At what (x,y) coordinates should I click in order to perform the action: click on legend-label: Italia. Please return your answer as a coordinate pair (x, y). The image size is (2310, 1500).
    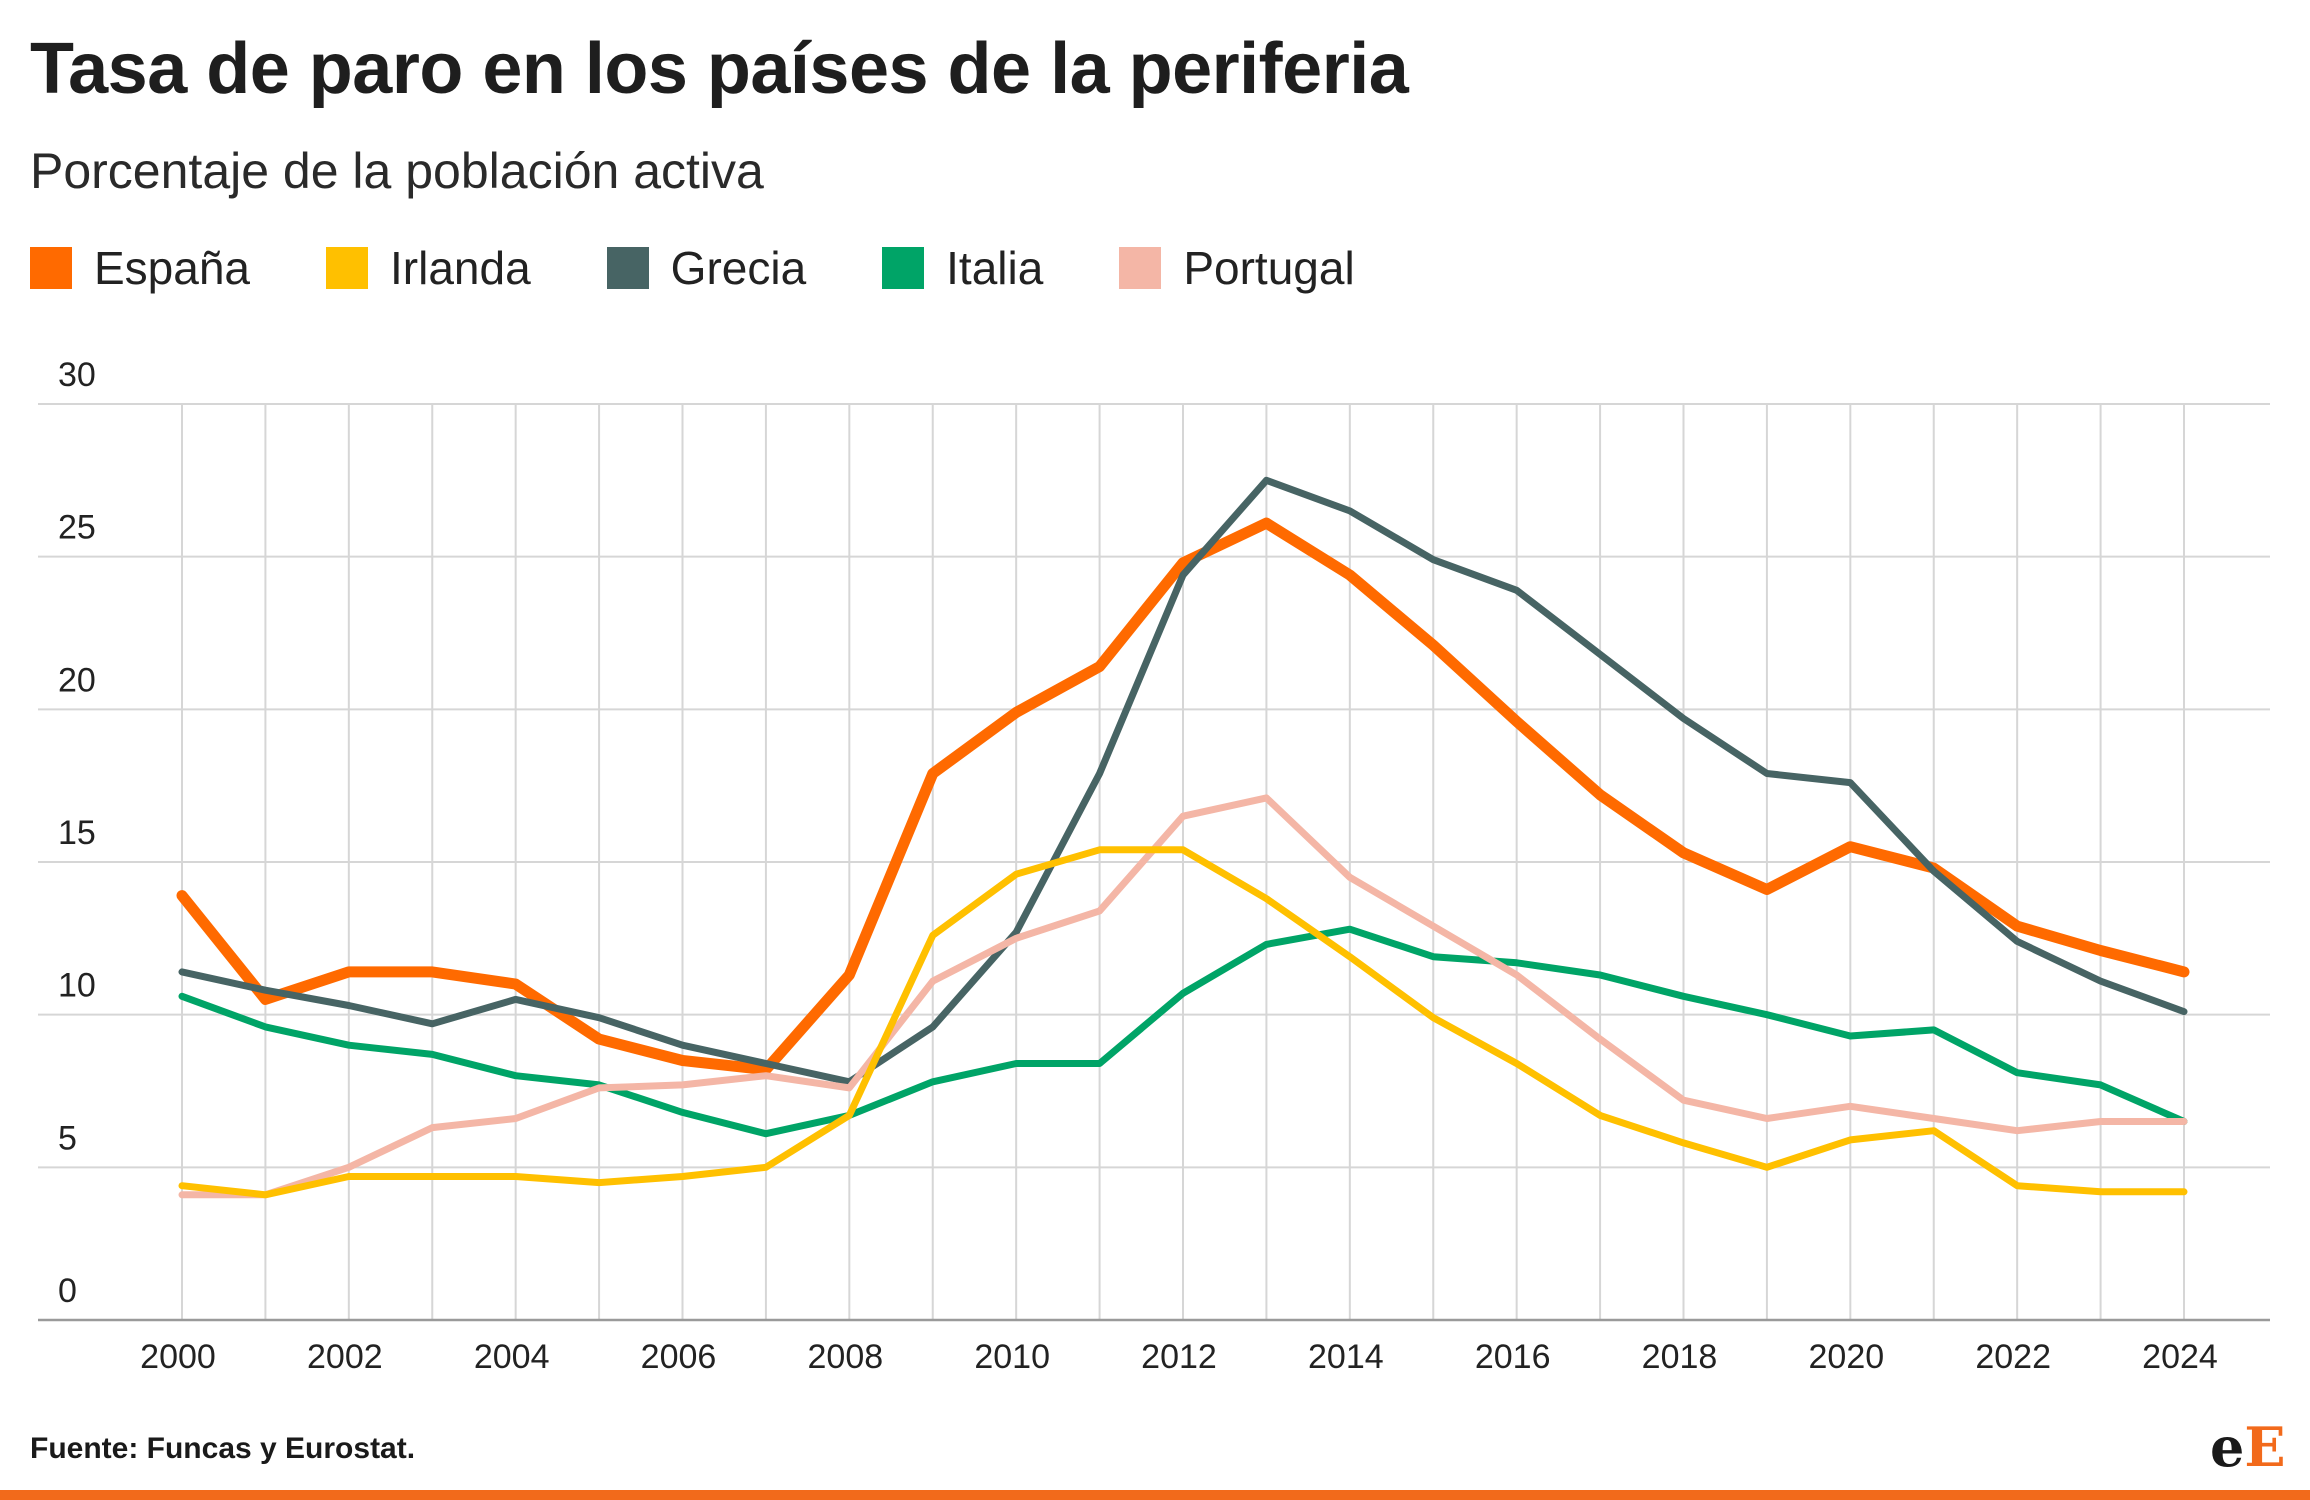
    Looking at the image, I should click on (995, 268).